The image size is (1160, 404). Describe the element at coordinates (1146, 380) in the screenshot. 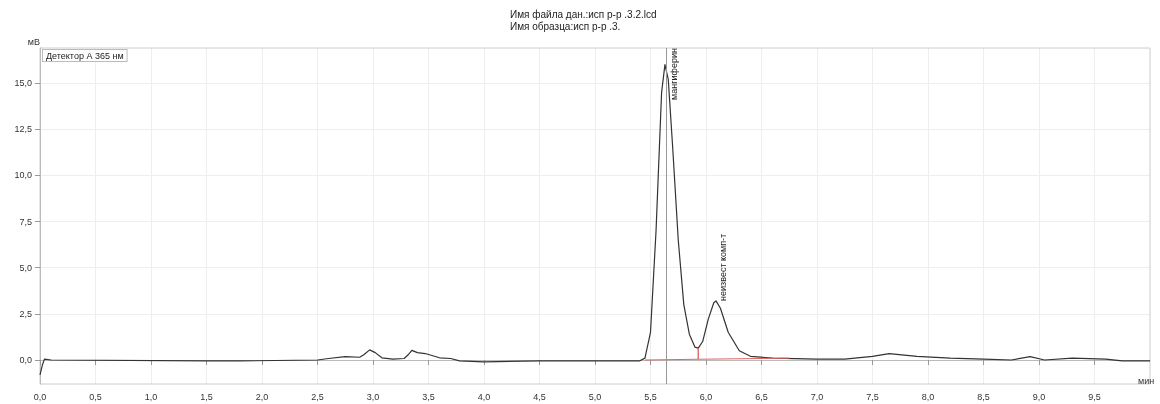

I see `x-axis-title: мин` at that location.